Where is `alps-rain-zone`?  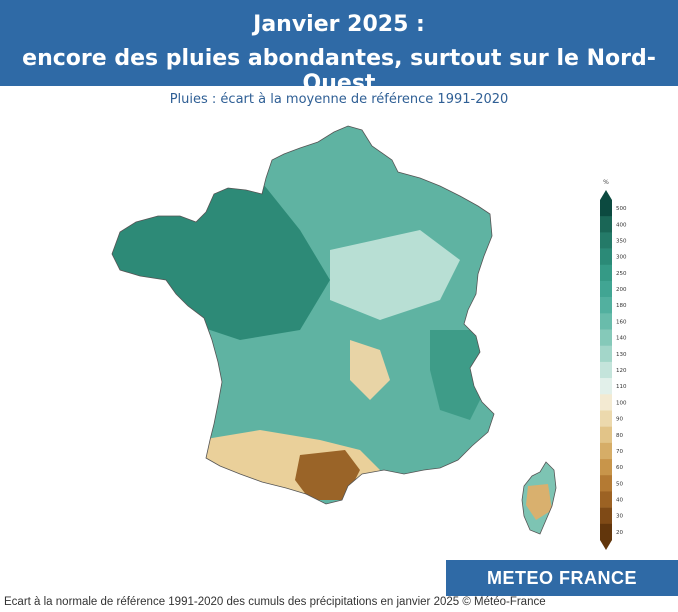 alps-rain-zone is located at coordinates (460, 375).